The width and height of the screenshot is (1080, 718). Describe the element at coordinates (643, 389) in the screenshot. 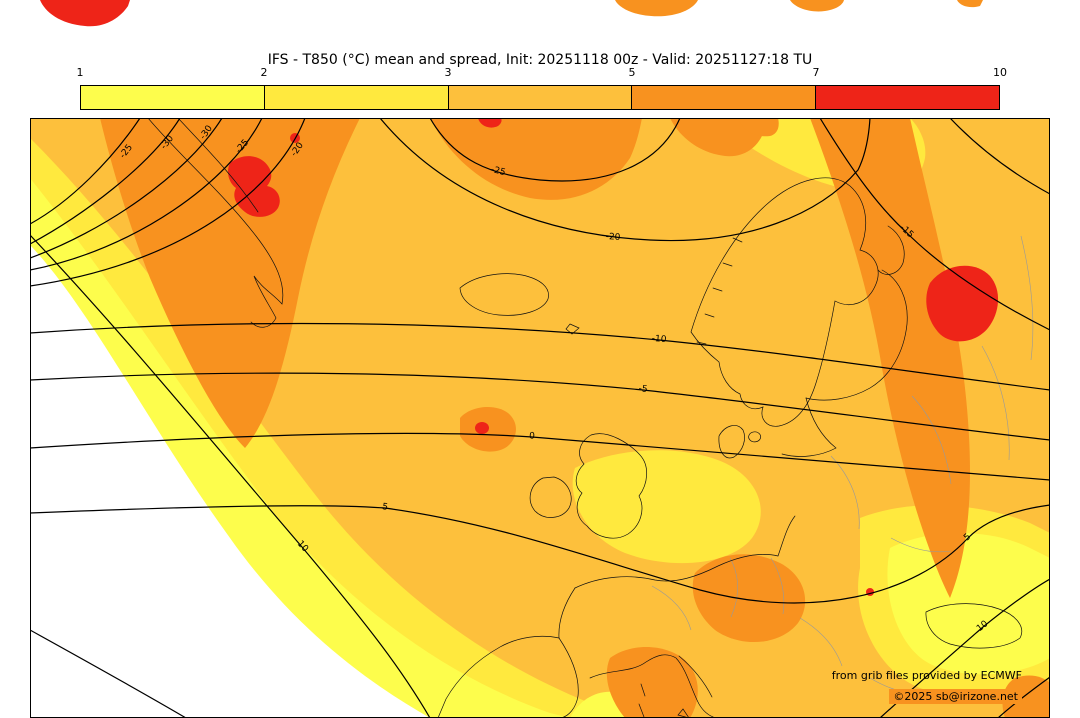

I see `contour-label: -5` at that location.